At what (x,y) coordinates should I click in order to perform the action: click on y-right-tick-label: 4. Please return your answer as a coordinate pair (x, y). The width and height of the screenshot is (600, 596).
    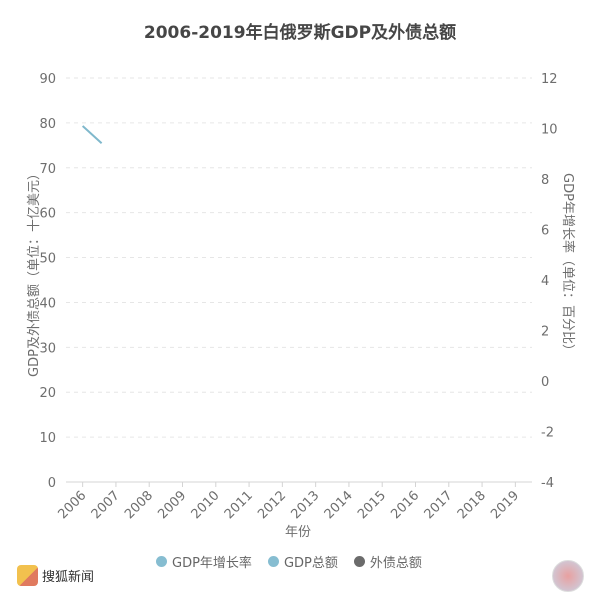
    Looking at the image, I should click on (545, 281).